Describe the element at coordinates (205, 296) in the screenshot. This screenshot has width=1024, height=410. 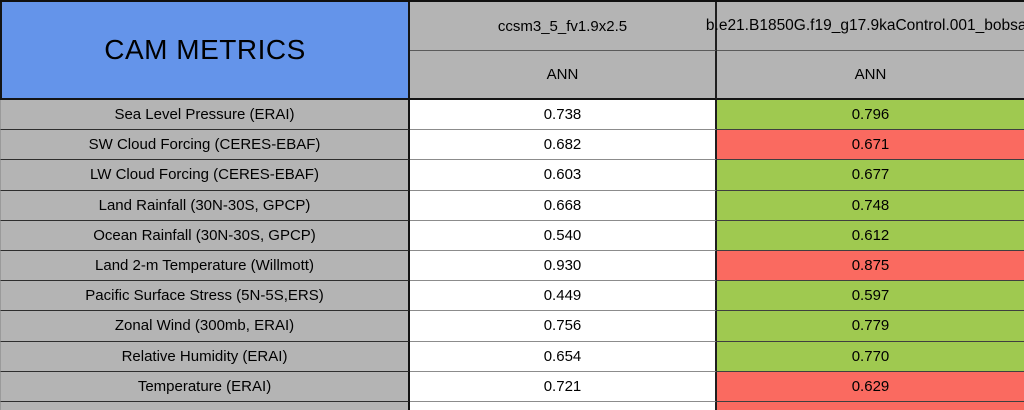
I see `metric-row-label: Pacific Surface Stress (5N-5S,ERS)` at that location.